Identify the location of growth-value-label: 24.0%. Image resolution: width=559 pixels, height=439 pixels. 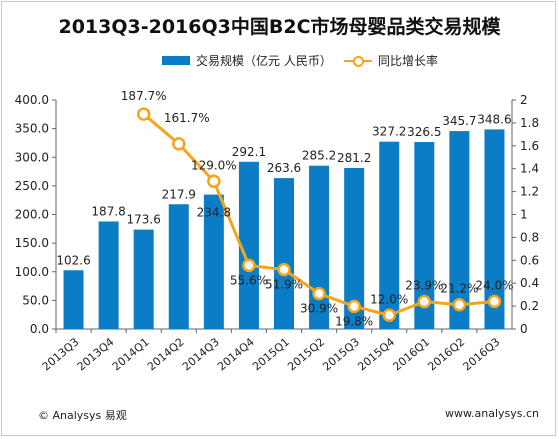
(494, 286).